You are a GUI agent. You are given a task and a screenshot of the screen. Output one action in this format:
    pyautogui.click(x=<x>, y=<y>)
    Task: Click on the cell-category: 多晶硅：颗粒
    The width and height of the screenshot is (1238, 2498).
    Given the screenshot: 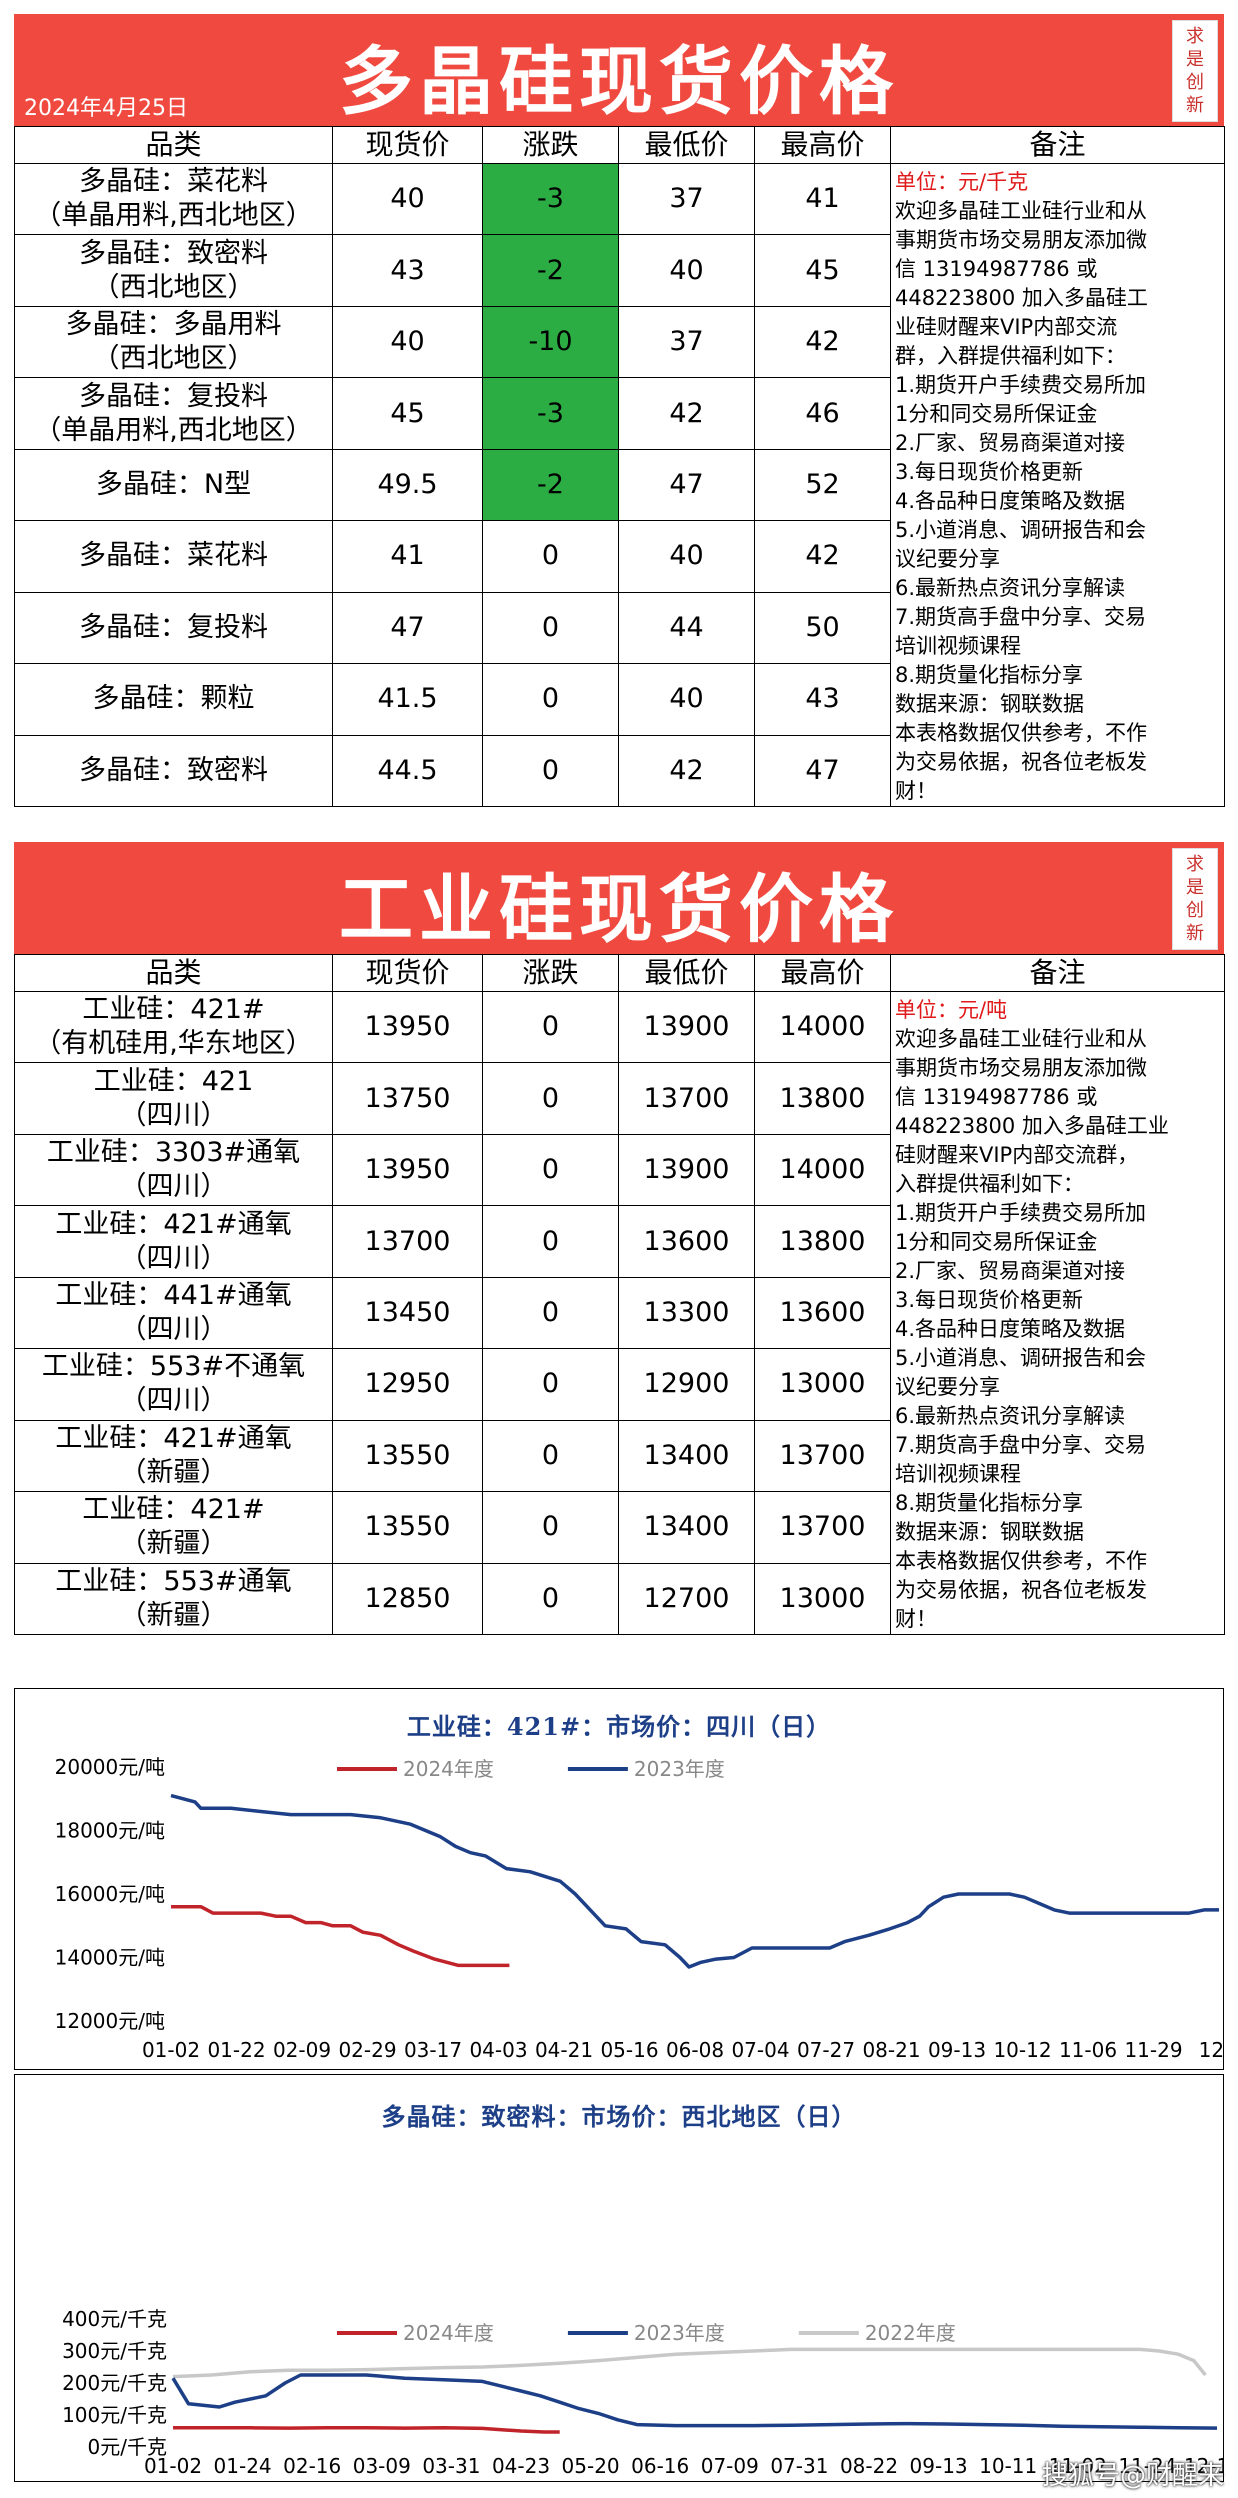 What is the action you would take?
    pyautogui.click(x=173, y=699)
    